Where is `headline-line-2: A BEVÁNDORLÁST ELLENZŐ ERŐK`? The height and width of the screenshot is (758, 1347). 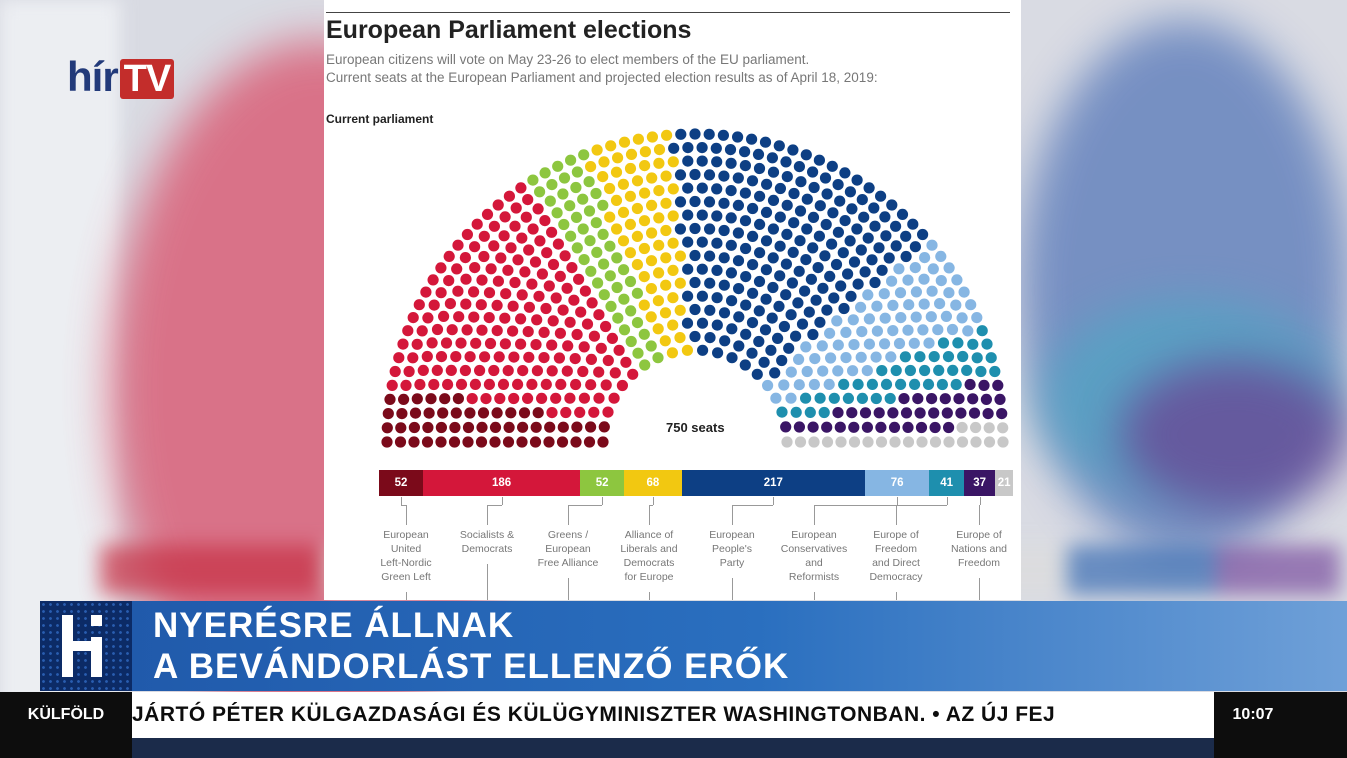
headline-line-2: A BEVÁNDORLÁST ELLENZŐ ERŐK is located at coordinates (471, 666).